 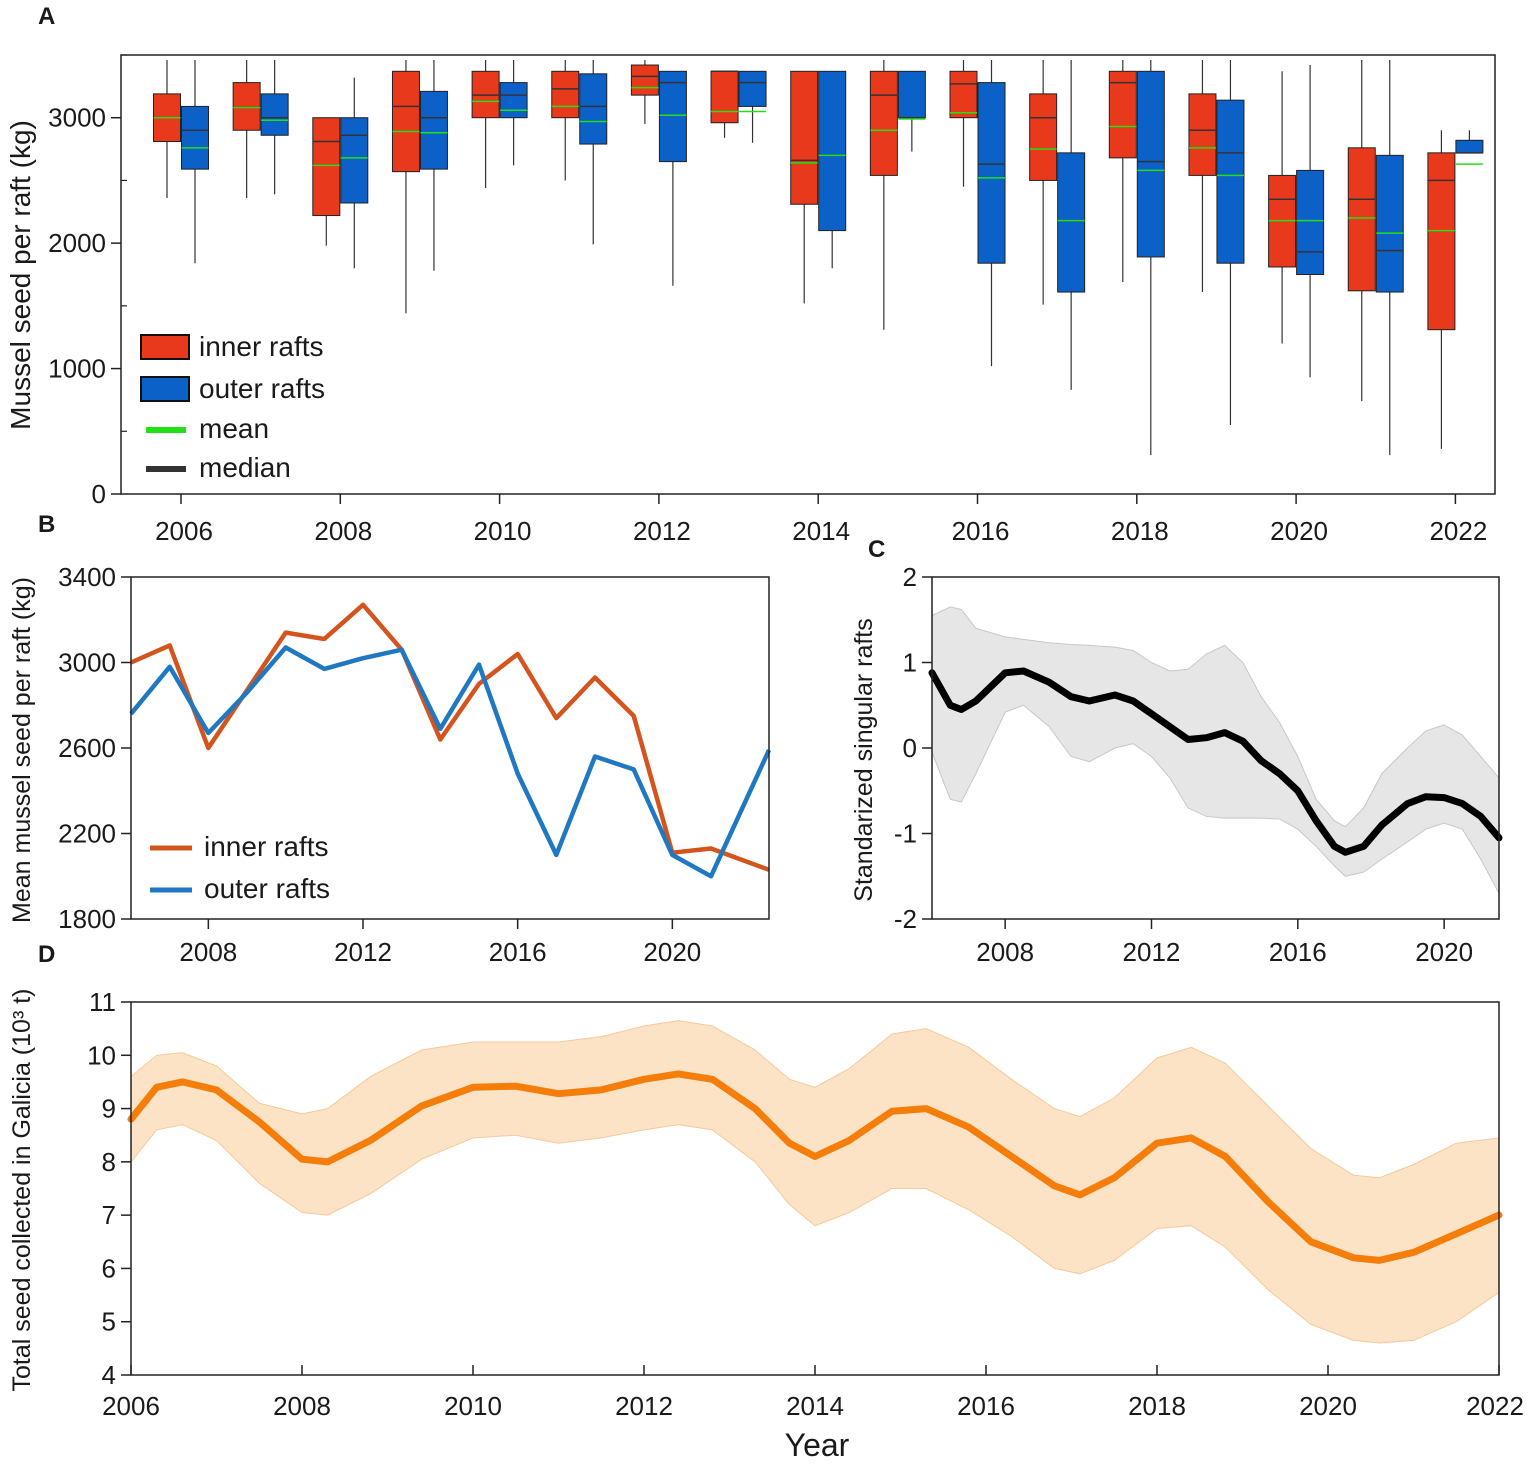 I want to click on panel-a-ylabel: Mussel seed per raft (kg), so click(x=20, y=275).